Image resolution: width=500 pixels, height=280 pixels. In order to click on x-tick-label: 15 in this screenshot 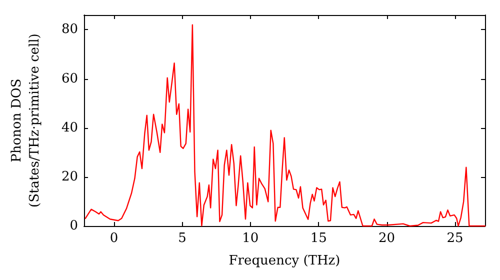, I will do `click(318, 238)`.